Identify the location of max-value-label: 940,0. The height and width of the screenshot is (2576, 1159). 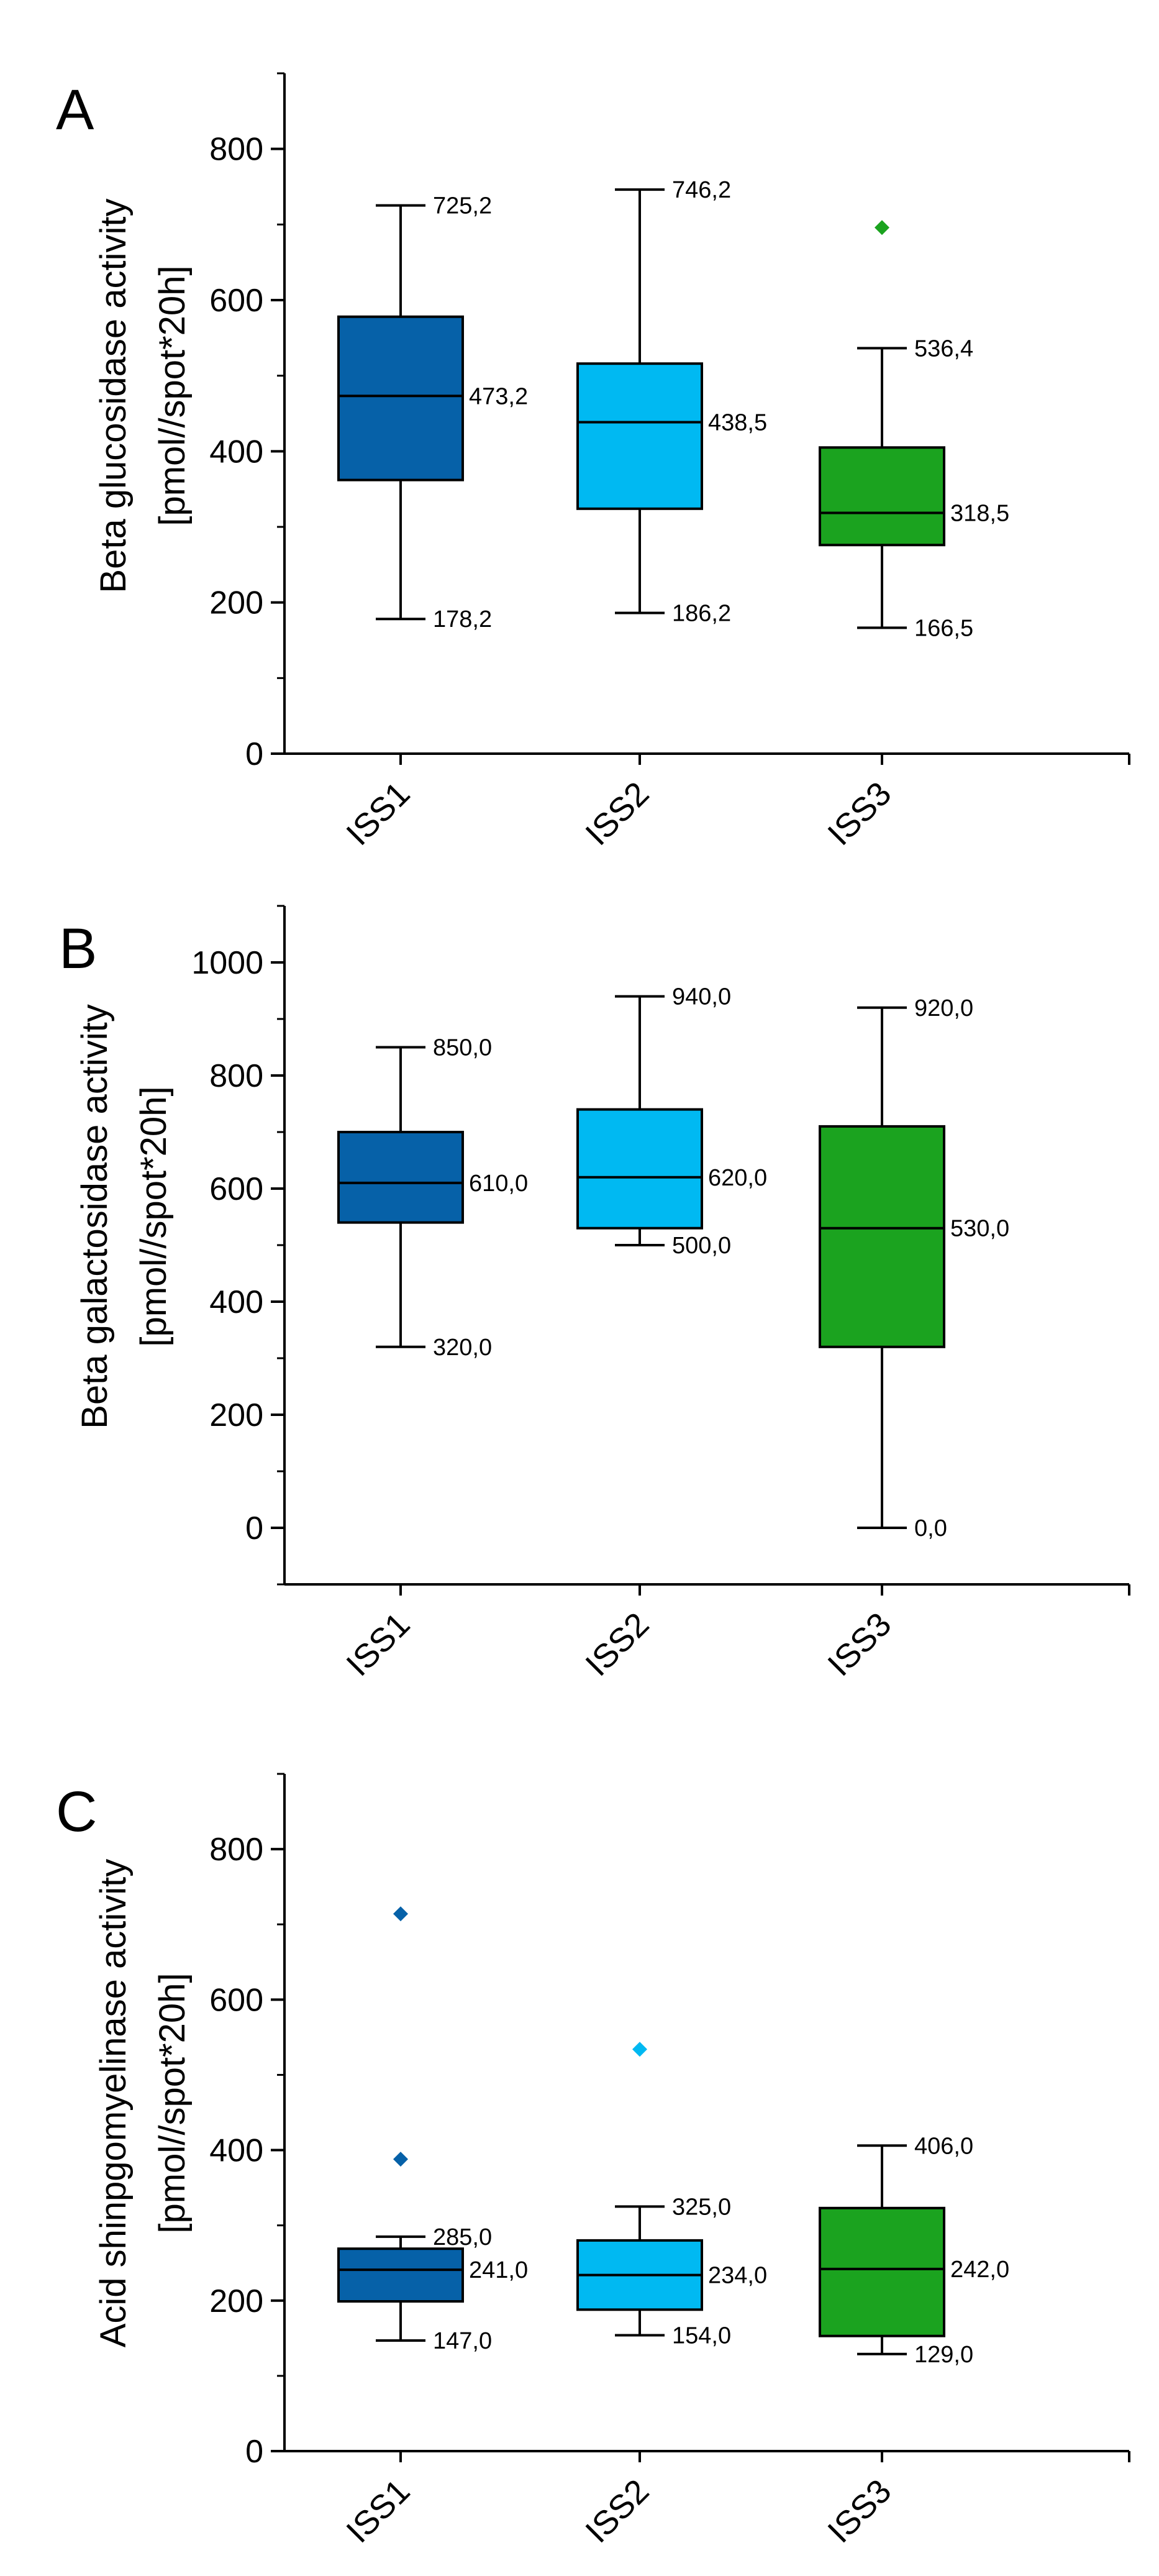
(702, 997).